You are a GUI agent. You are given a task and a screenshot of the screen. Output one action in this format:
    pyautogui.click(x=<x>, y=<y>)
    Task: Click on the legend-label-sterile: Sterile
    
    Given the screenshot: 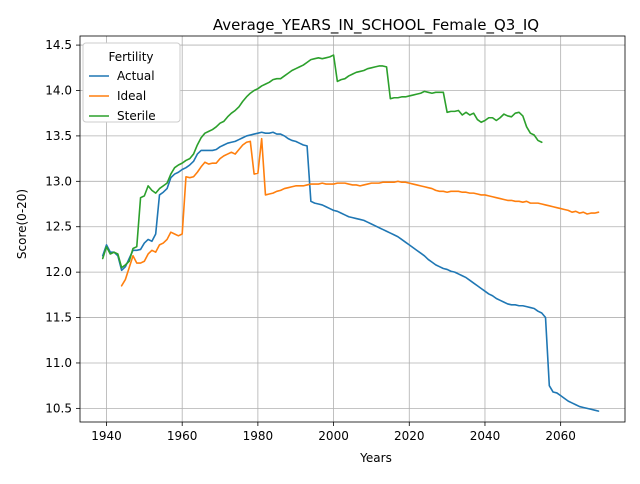 What is the action you would take?
    pyautogui.click(x=136, y=116)
    